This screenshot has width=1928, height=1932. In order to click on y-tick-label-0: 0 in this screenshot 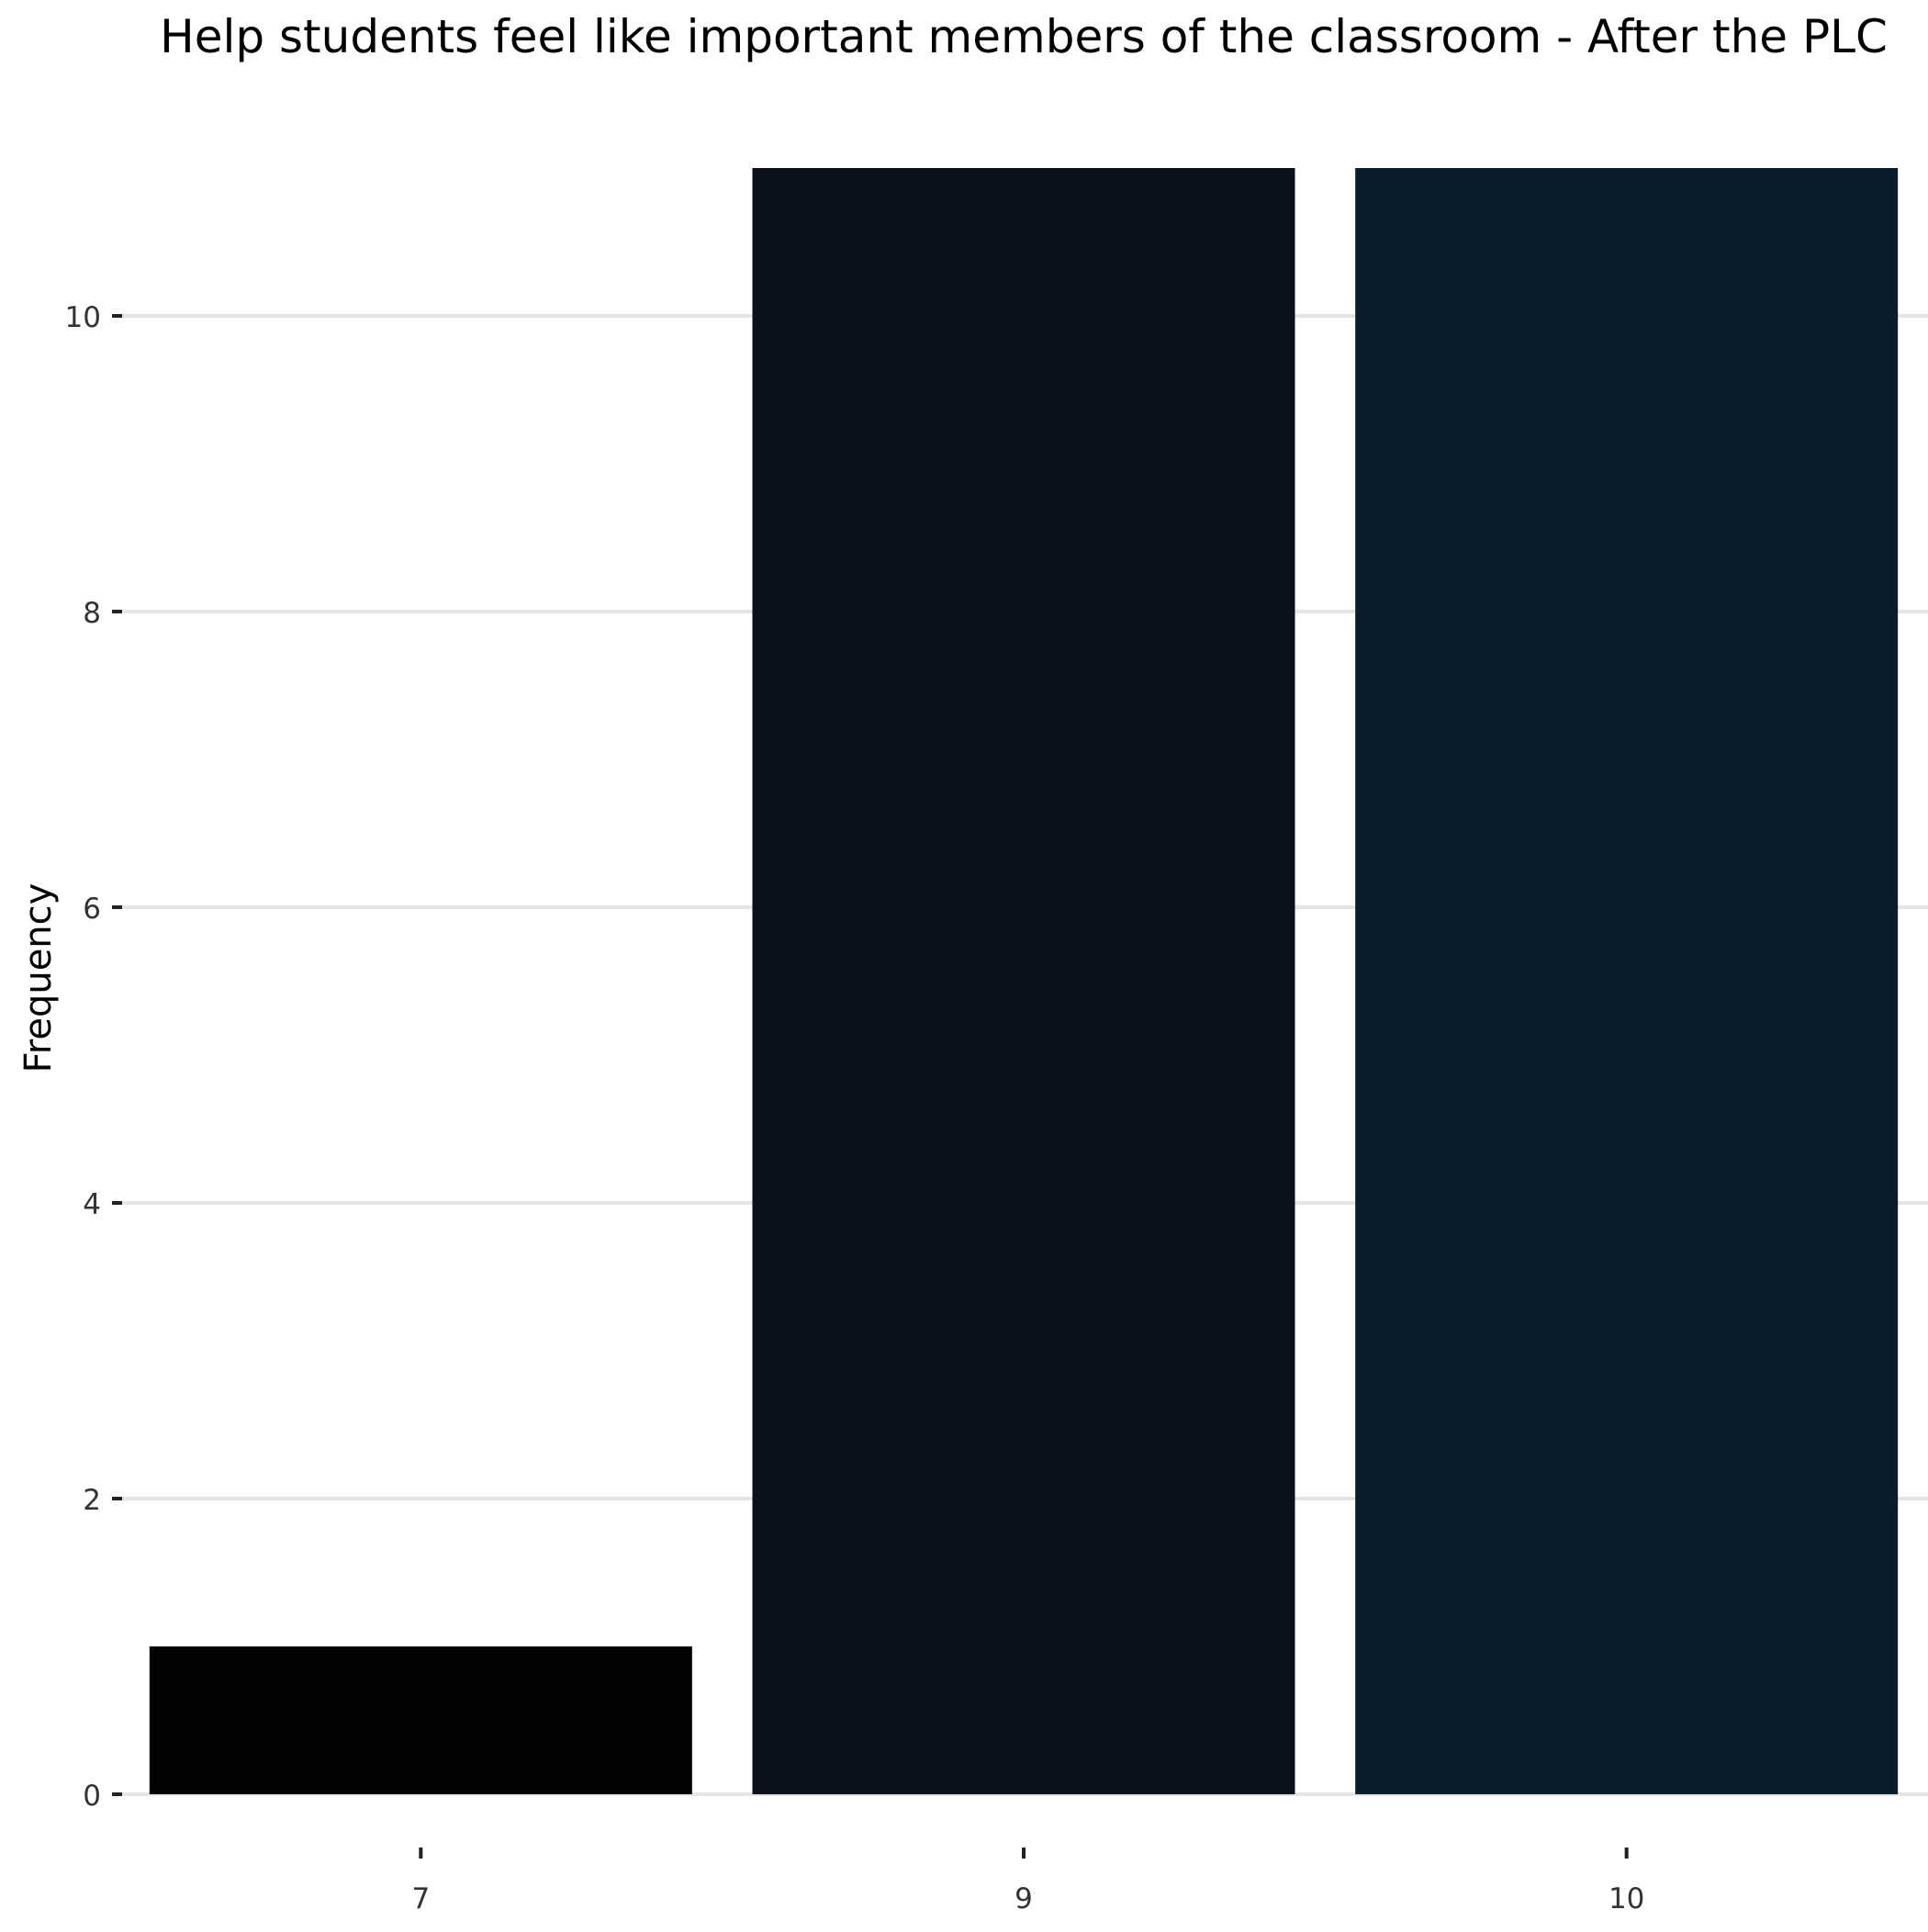, I will do `click(92, 1796)`.